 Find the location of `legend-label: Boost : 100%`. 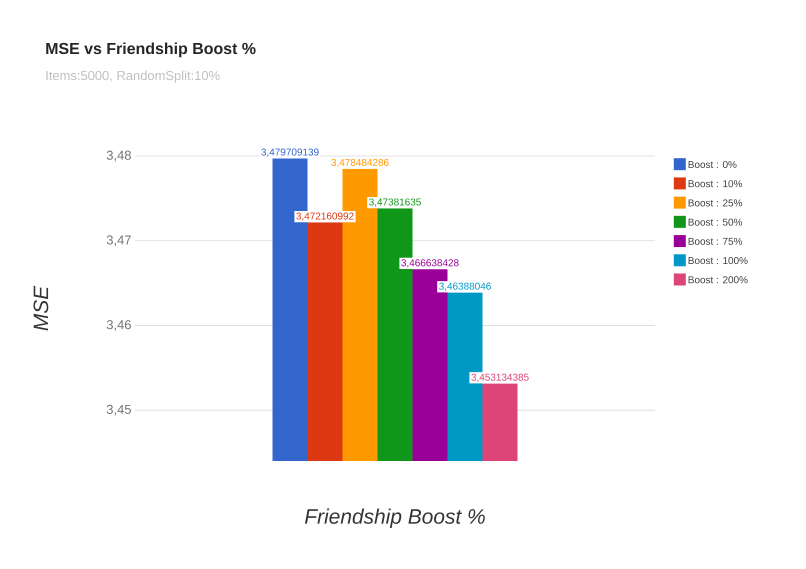

legend-label: Boost : 100% is located at coordinates (718, 260).